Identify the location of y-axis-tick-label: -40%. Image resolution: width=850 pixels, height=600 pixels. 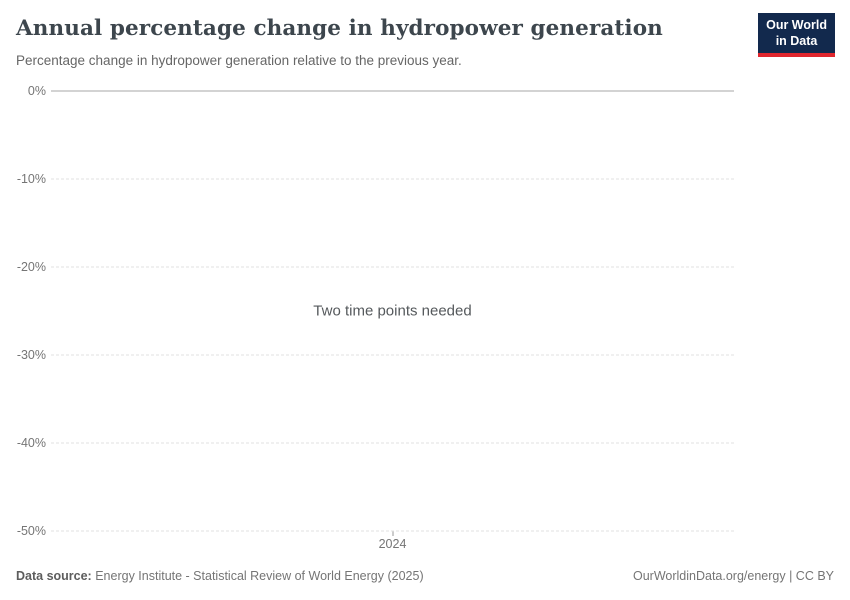
(31, 443).